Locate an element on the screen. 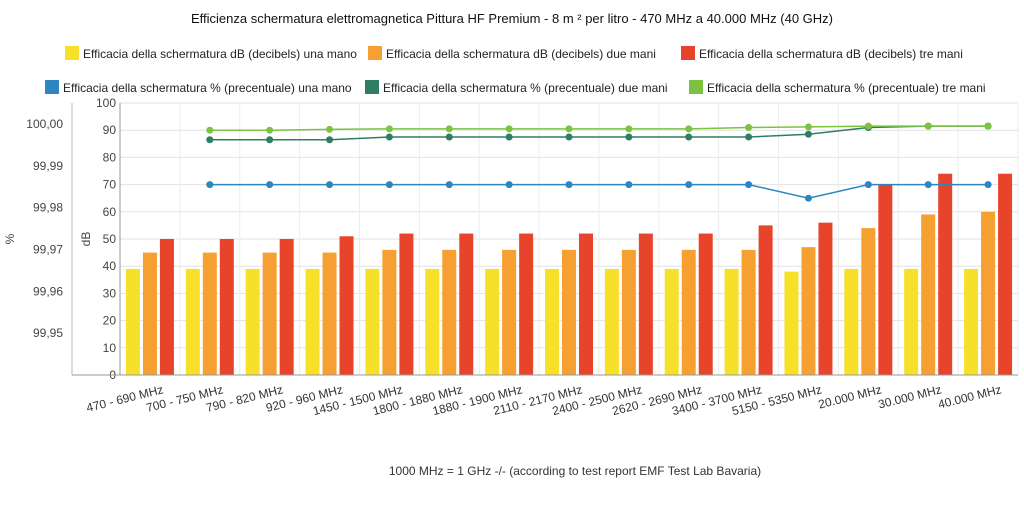 Image resolution: width=1024 pixels, height=517 pixels. series-line is located at coordinates (599, 128).